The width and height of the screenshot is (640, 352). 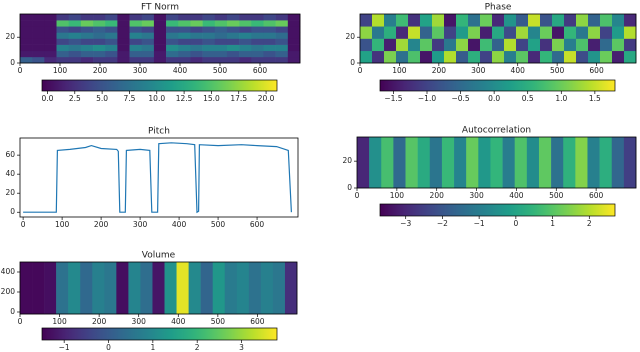 I want to click on colorbar-tick-label: 1.5, so click(x=595, y=98).